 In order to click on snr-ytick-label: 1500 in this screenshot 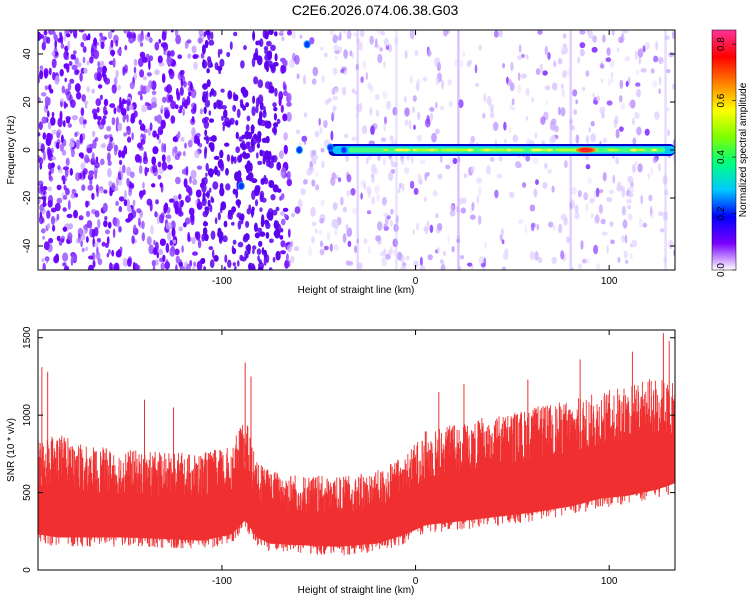, I will do `click(27, 337)`.